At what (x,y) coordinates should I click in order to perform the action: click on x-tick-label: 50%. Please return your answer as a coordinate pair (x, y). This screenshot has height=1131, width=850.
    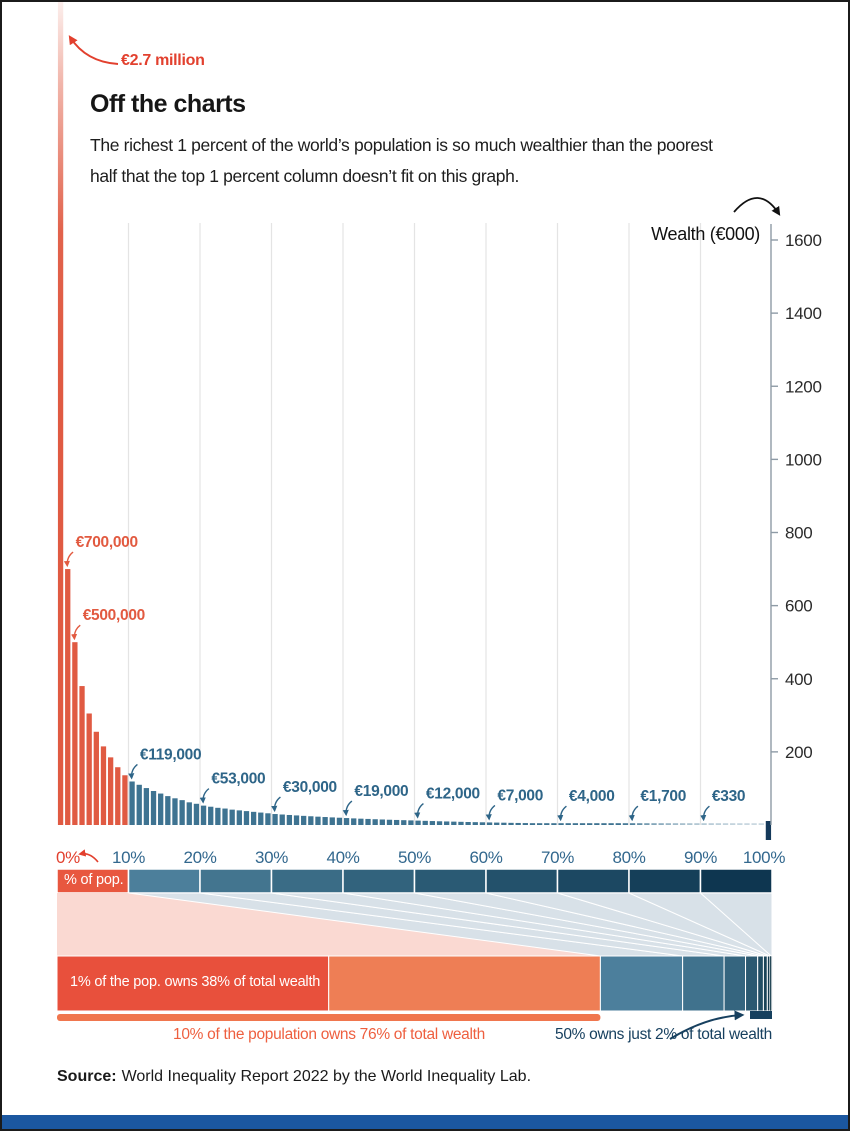
    Looking at the image, I should click on (414, 857).